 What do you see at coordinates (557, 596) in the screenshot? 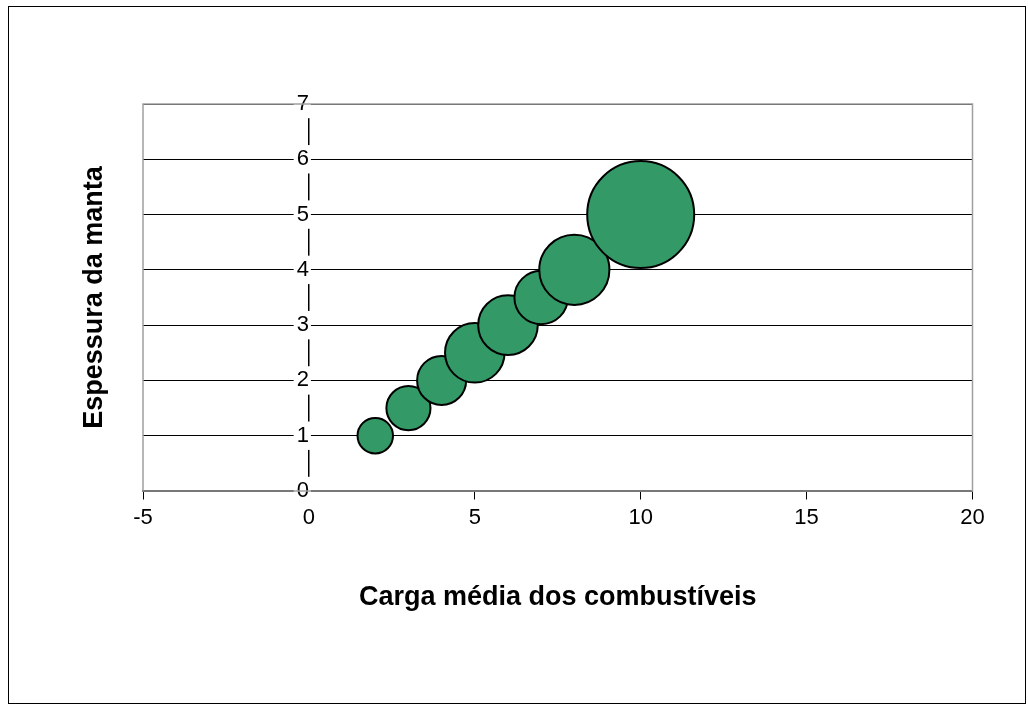
I see `x-axis-title: Carga média dos combustíveis` at bounding box center [557, 596].